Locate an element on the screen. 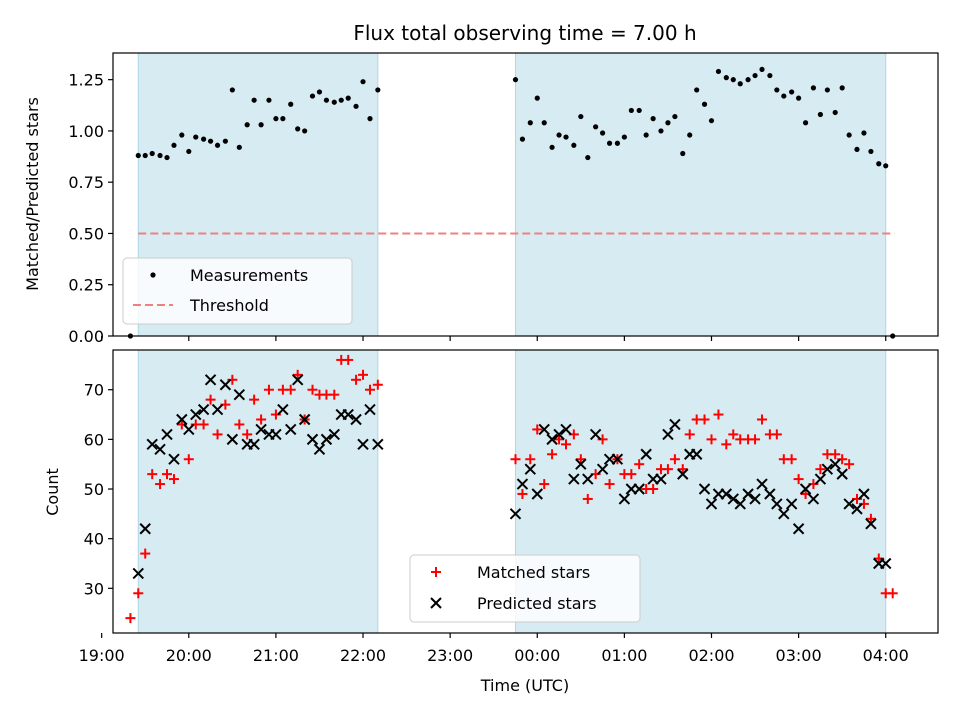 This screenshot has height=720, width=960. bot-x-tick-label-1: 20:00 is located at coordinates (189, 655).